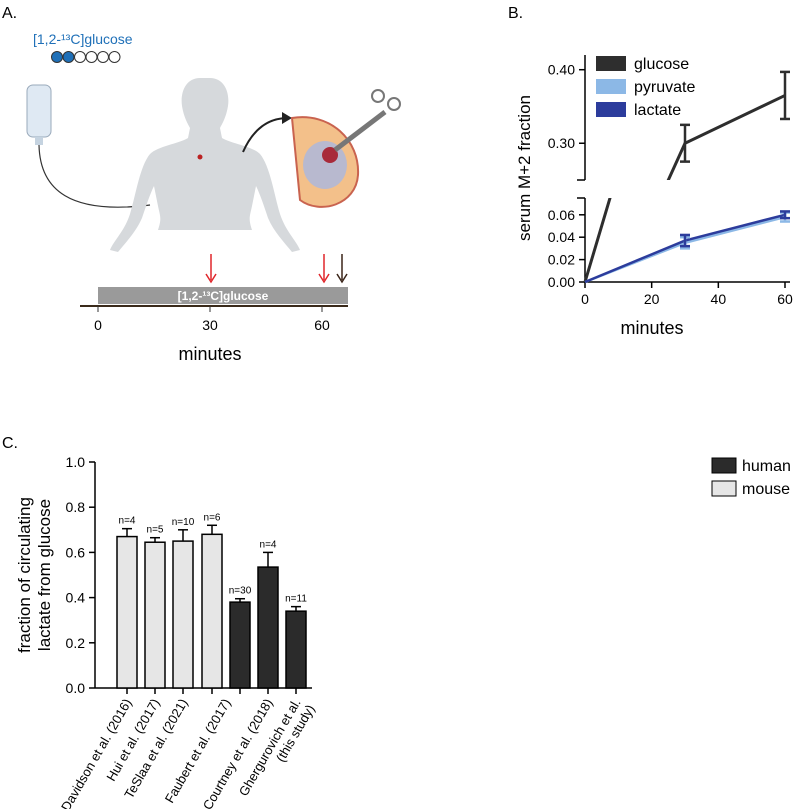 The image size is (800, 809). I want to click on infusion-label: [1,2-¹³C]glucose, so click(223, 296).